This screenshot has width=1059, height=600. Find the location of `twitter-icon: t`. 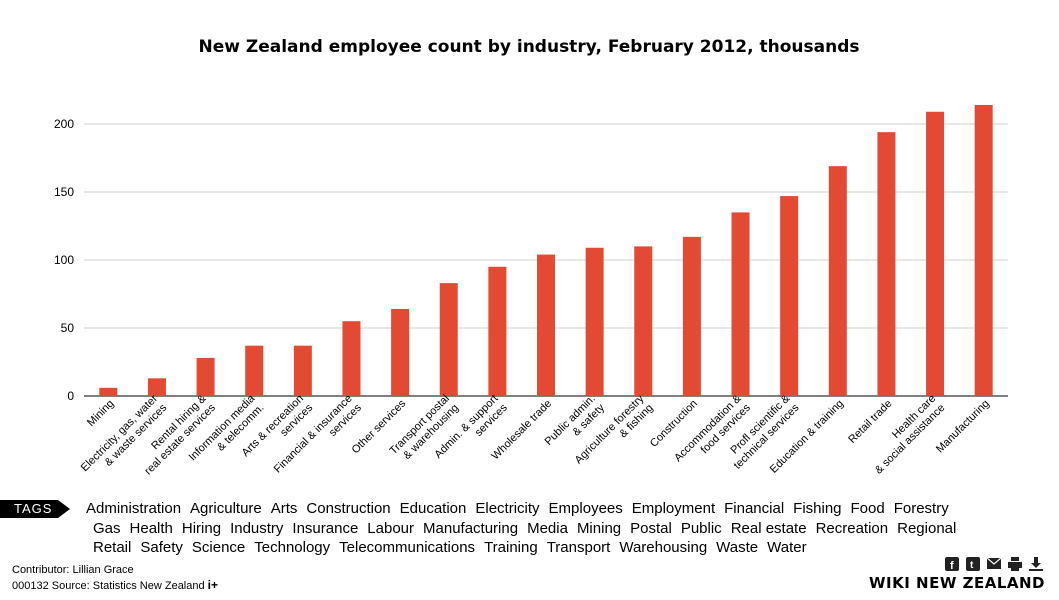

twitter-icon: t is located at coordinates (972, 563).